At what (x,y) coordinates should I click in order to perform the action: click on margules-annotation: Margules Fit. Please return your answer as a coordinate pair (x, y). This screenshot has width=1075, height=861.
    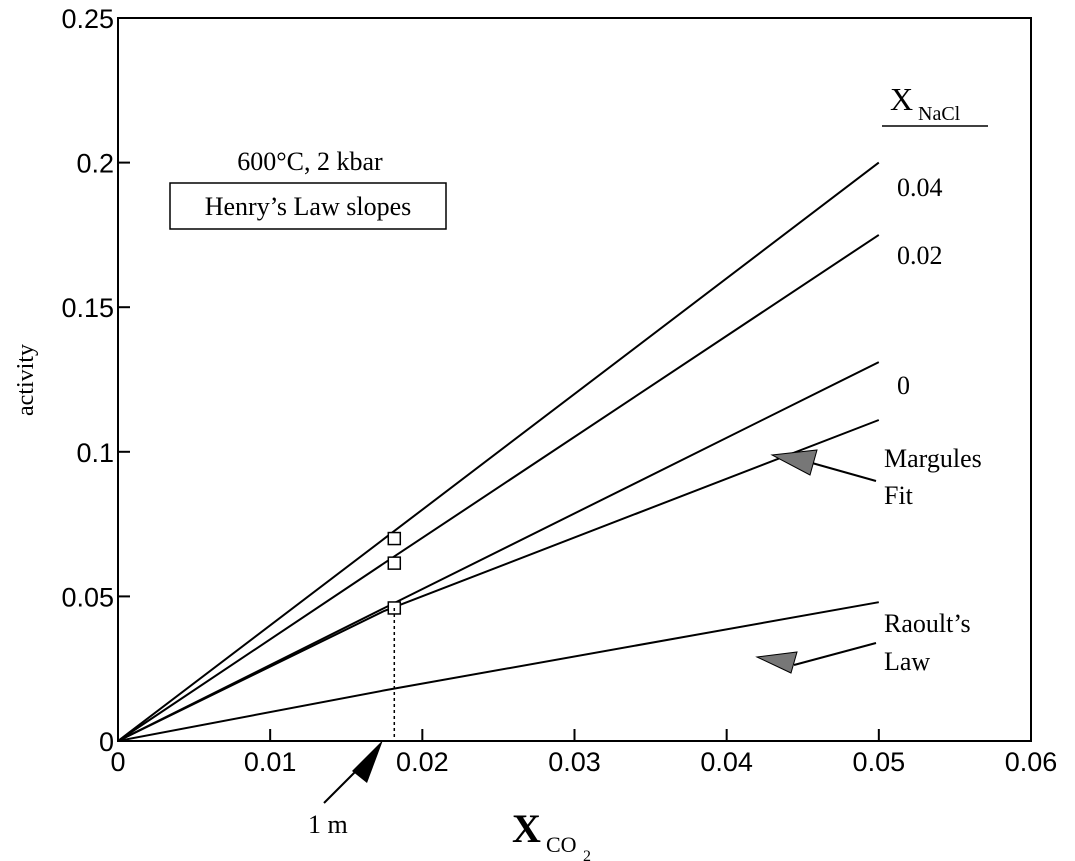
    Looking at the image, I should click on (876, 477).